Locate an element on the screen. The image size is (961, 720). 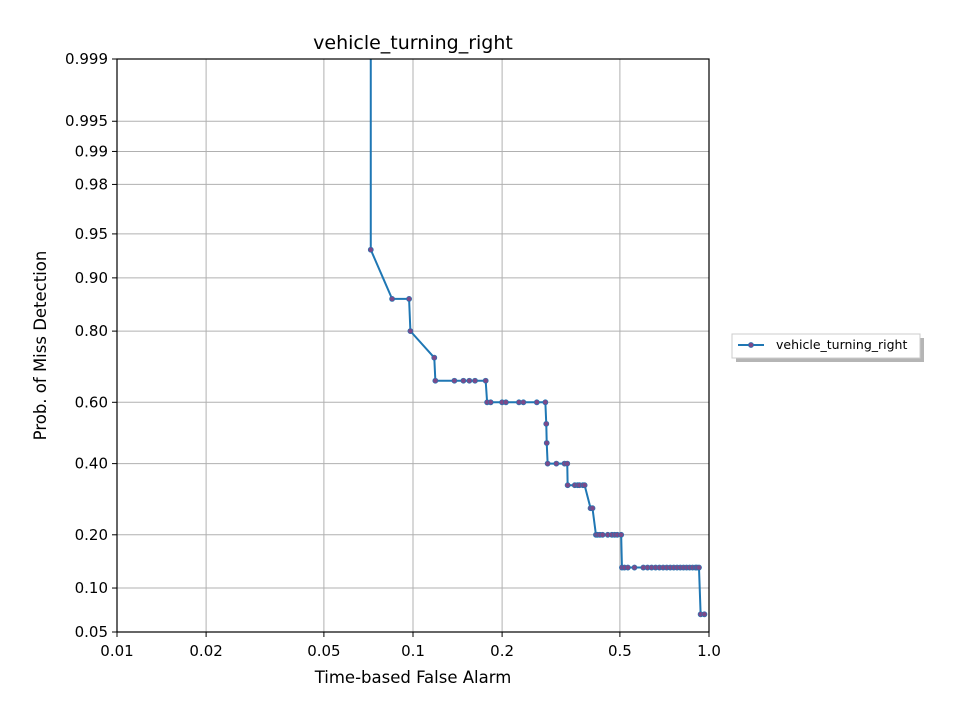
y-tick-label: 0.99 is located at coordinates (91, 151).